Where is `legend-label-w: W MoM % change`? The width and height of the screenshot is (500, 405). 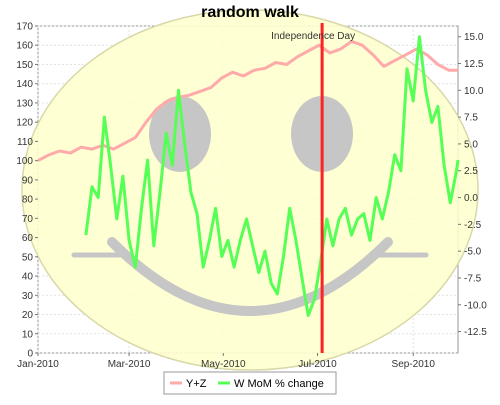 legend-label-w: W MoM % change is located at coordinates (279, 384).